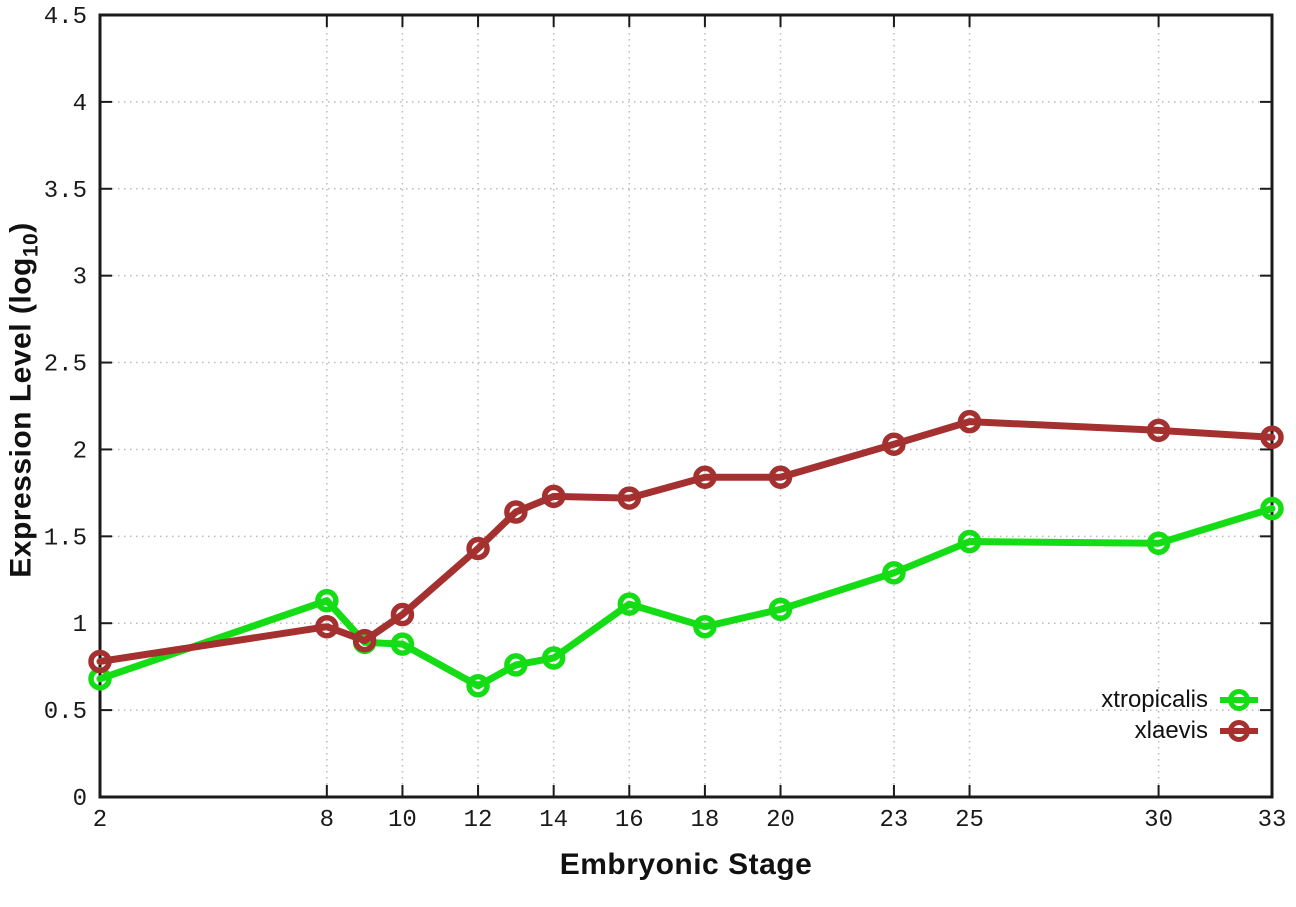 The image size is (1296, 907). What do you see at coordinates (969, 820) in the screenshot?
I see `x-tick-label: 25` at bounding box center [969, 820].